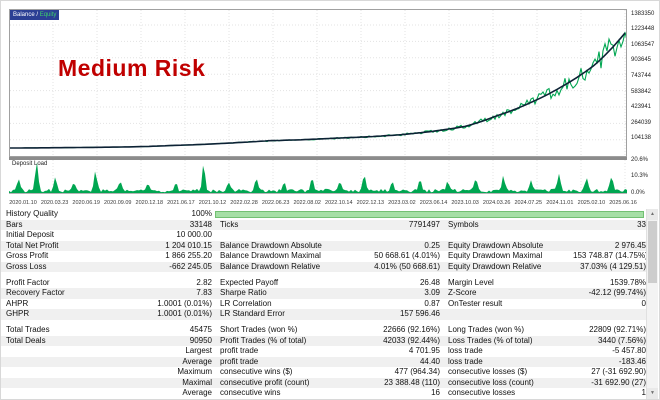 This screenshot has width=660, height=400. What do you see at coordinates (259, 329) in the screenshot?
I see `stat-label: Short Trades (won %)` at bounding box center [259, 329].